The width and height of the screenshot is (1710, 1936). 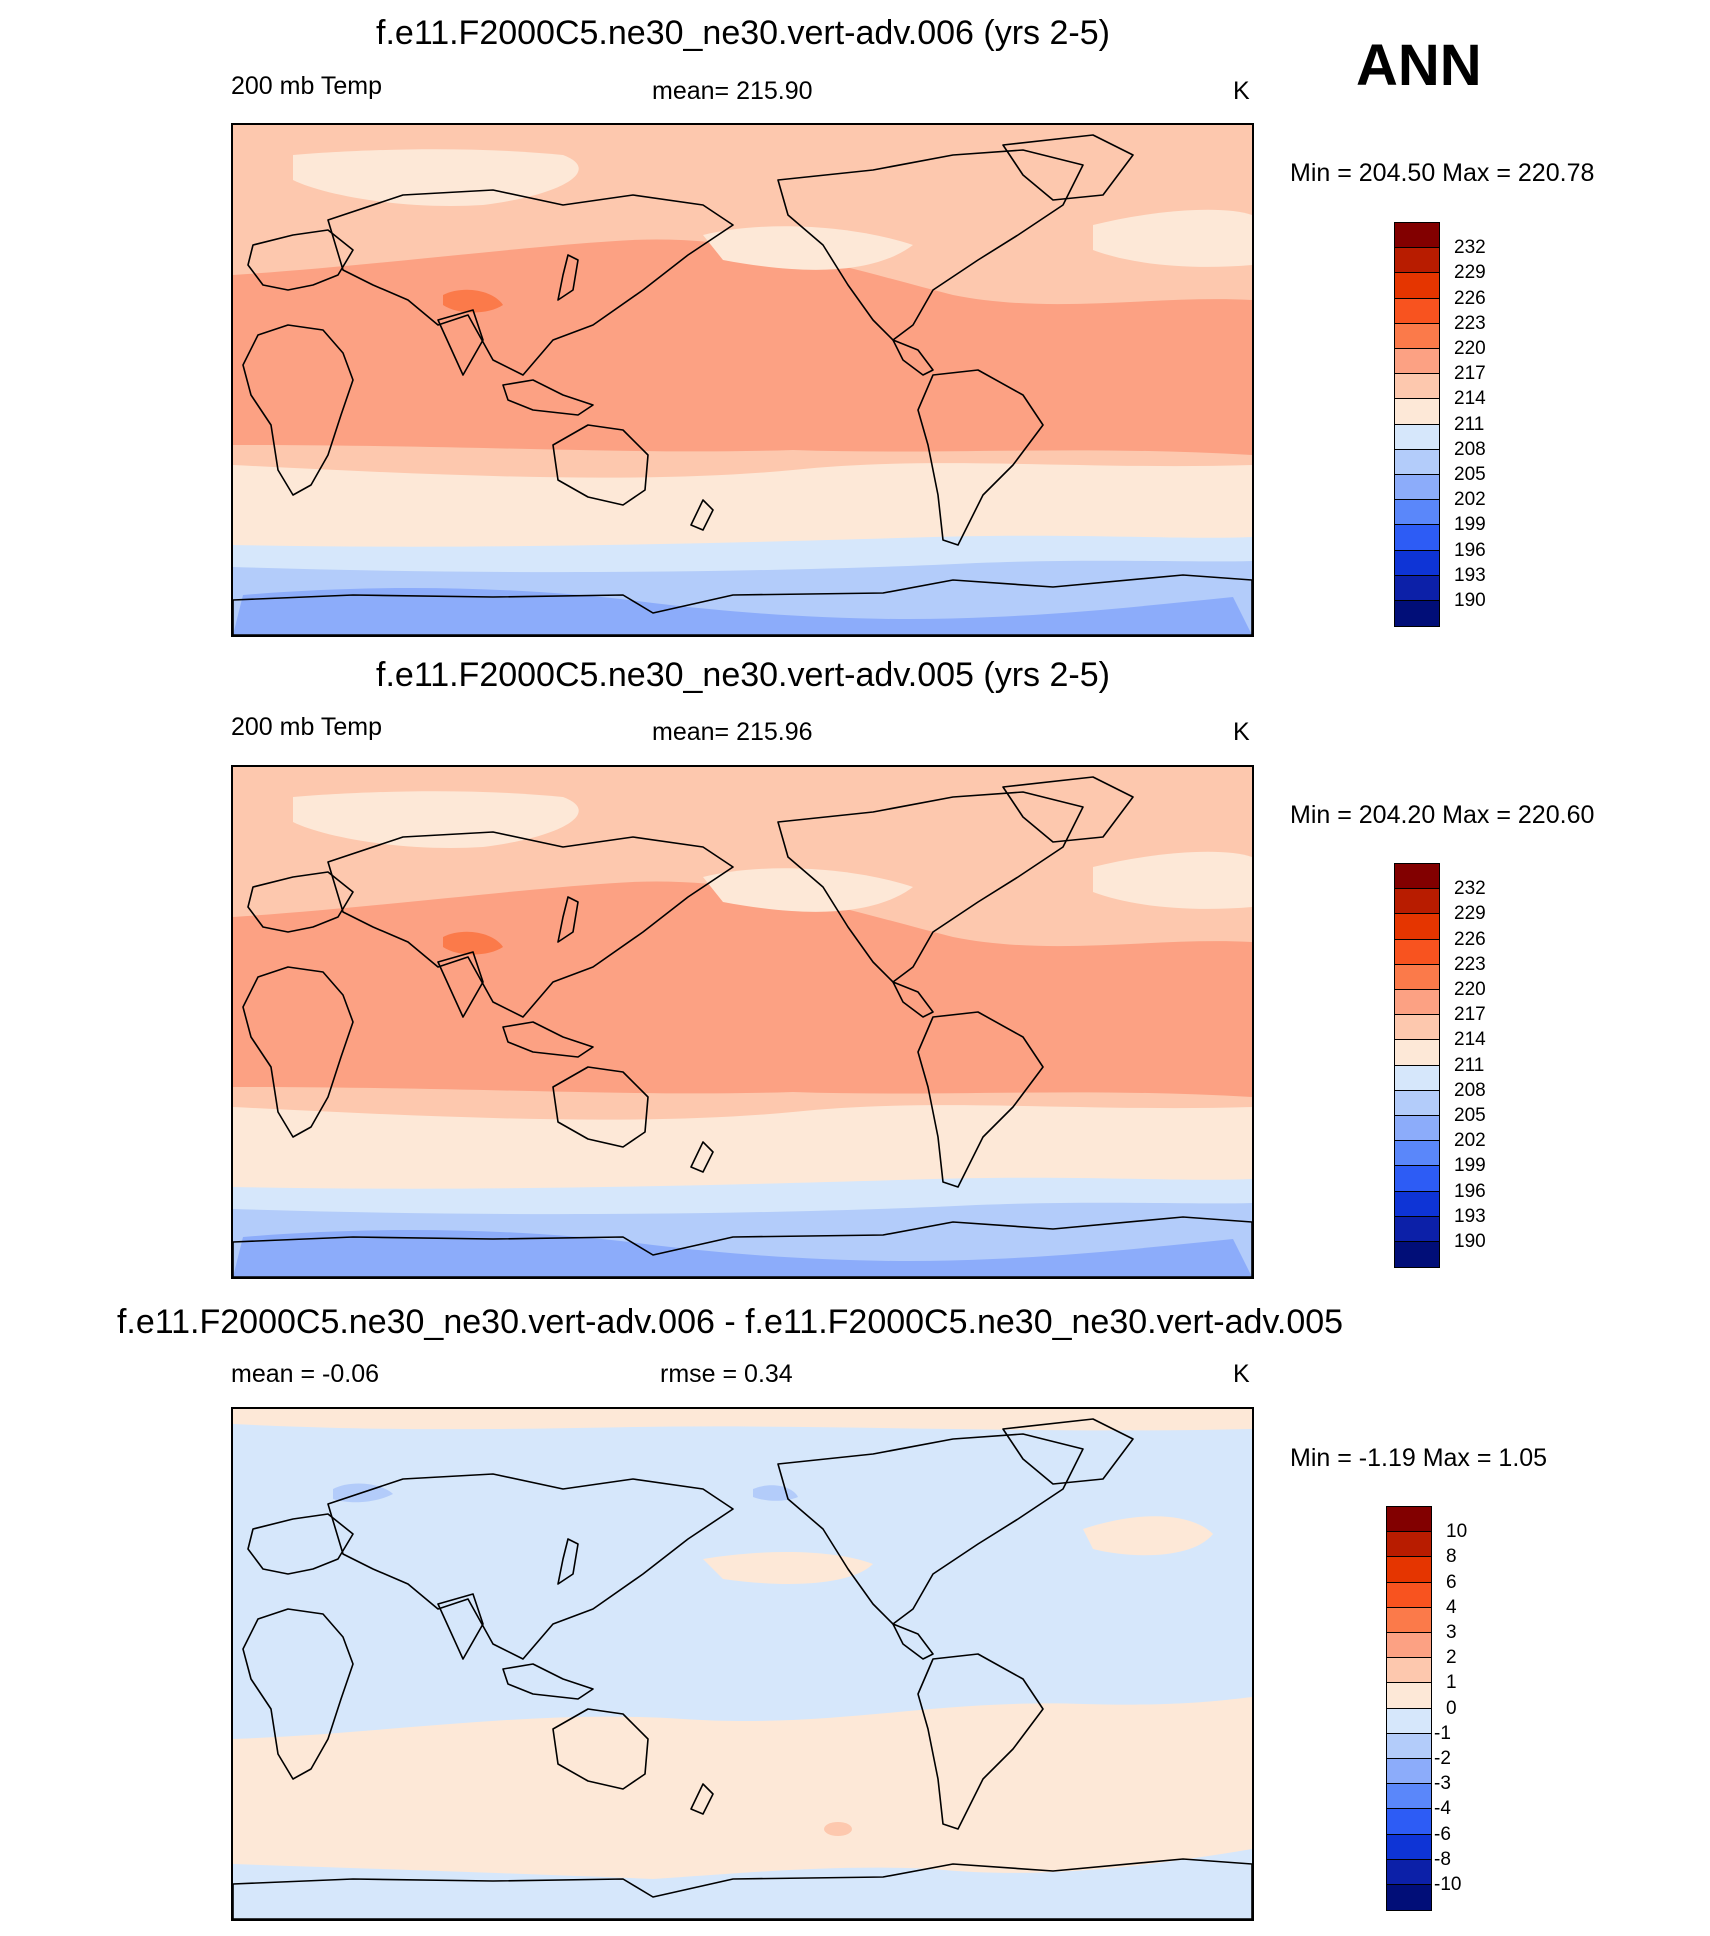 I want to click on panel-3-minmax-label: Min = -1.19 Max = 1.05, so click(x=1419, y=1458).